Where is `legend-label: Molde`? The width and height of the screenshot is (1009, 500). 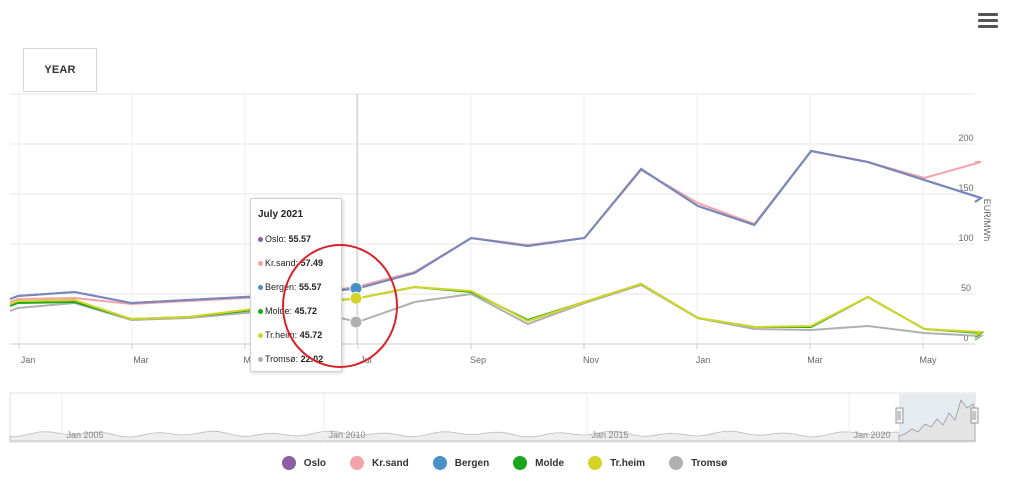
legend-label: Molde is located at coordinates (550, 463).